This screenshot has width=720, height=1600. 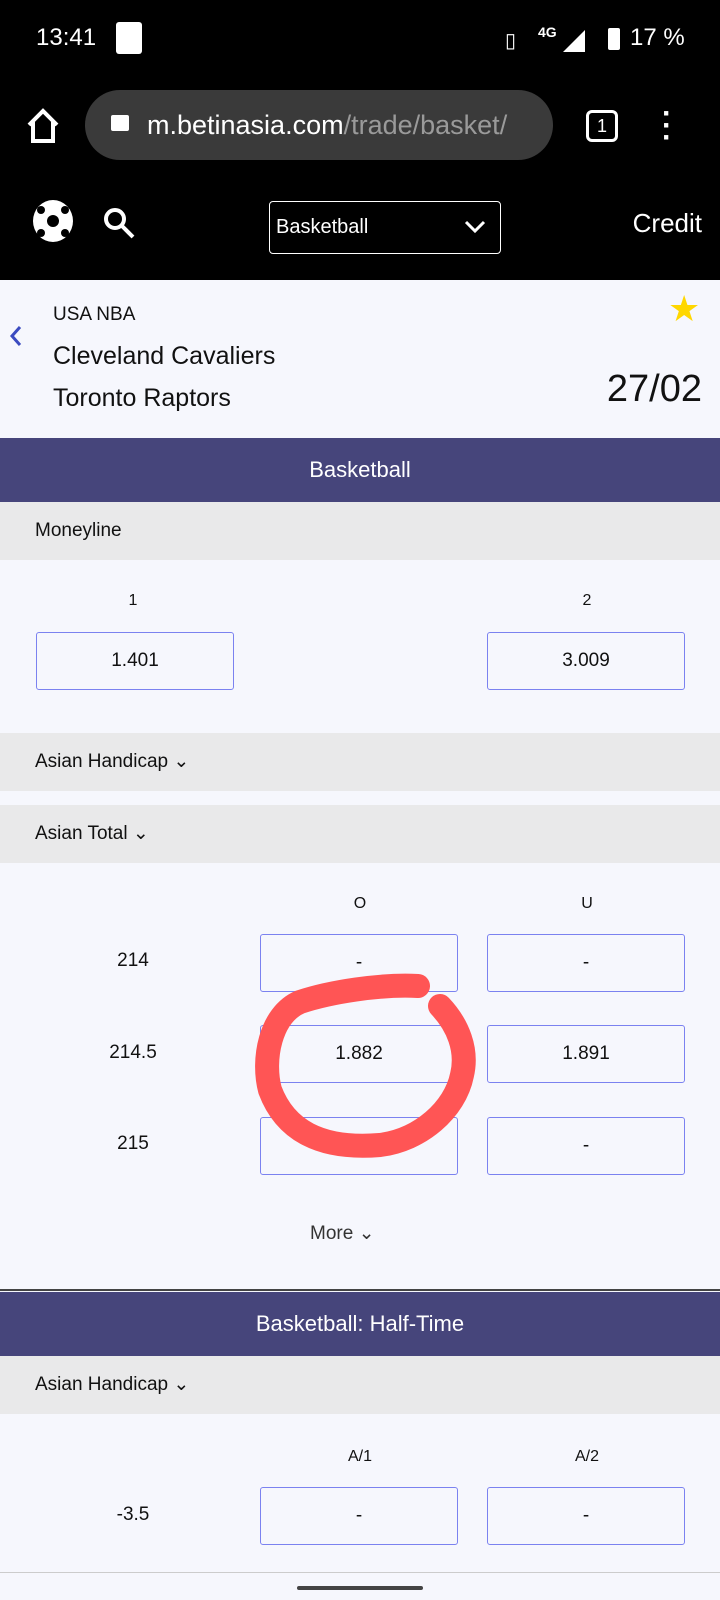 I want to click on battery-icon, so click(x=614, y=39).